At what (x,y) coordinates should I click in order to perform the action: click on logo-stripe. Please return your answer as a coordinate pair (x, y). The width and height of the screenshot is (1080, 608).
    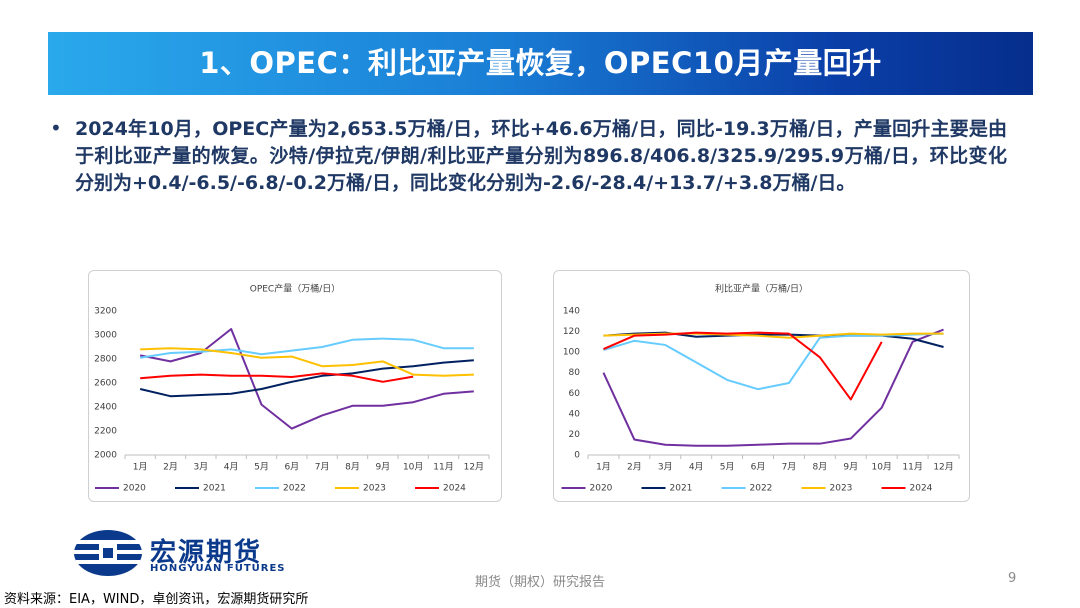
    Looking at the image, I should click on (108, 542).